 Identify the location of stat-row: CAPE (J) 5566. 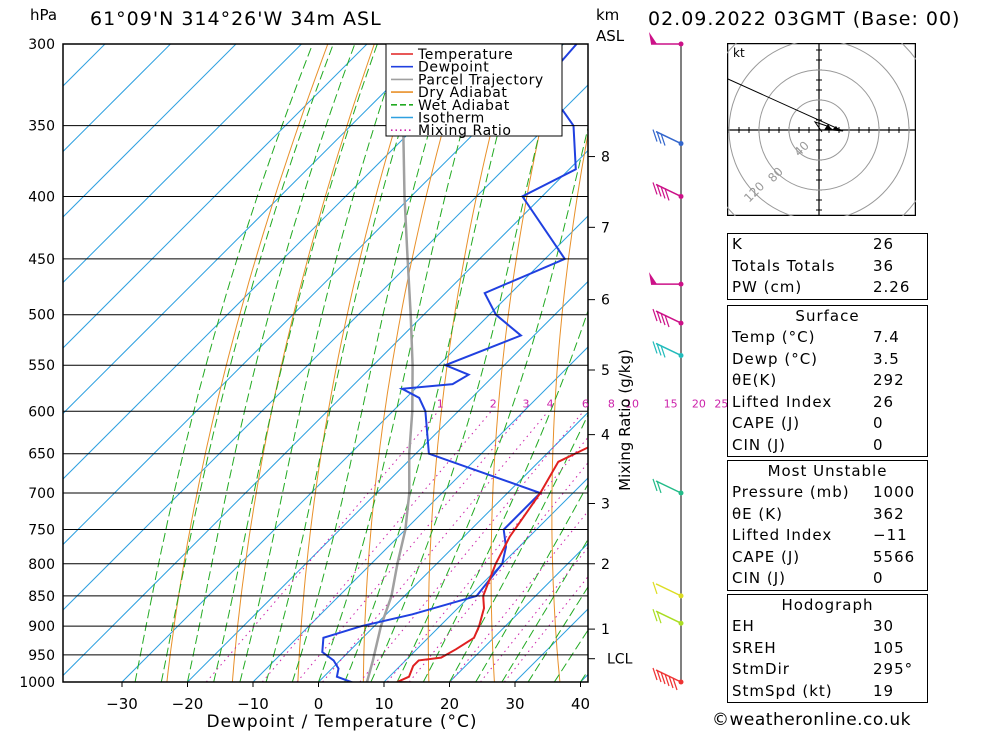
(827, 558).